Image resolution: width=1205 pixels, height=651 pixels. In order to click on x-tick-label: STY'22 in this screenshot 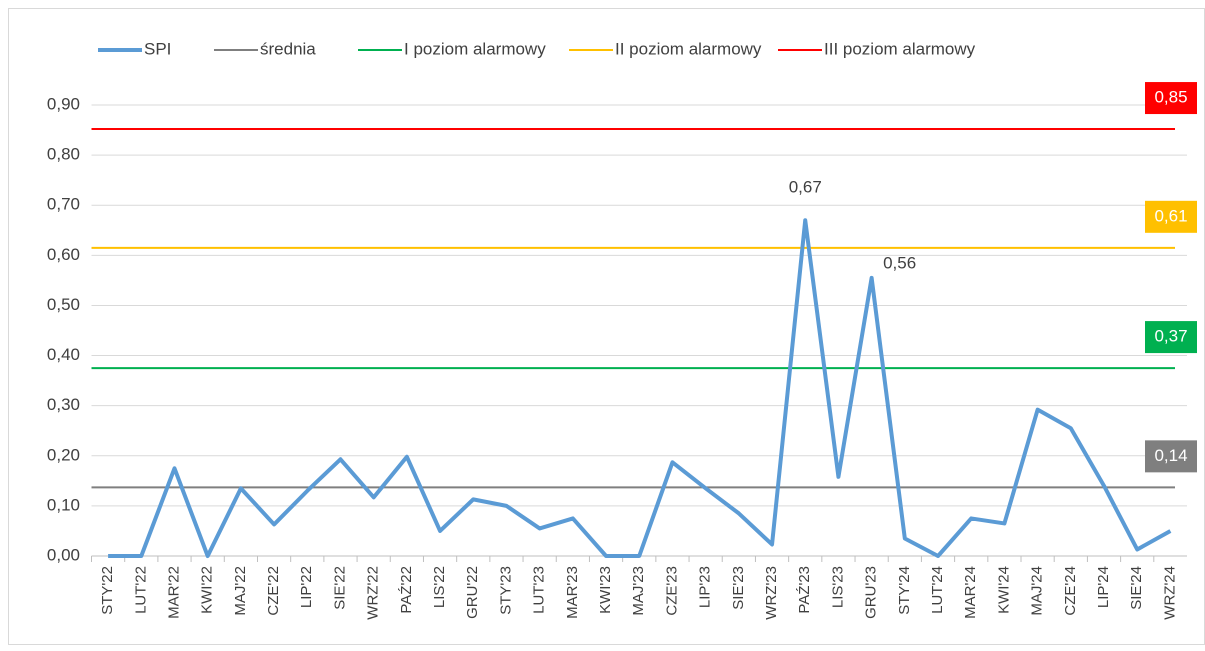, I will do `click(107, 590)`.